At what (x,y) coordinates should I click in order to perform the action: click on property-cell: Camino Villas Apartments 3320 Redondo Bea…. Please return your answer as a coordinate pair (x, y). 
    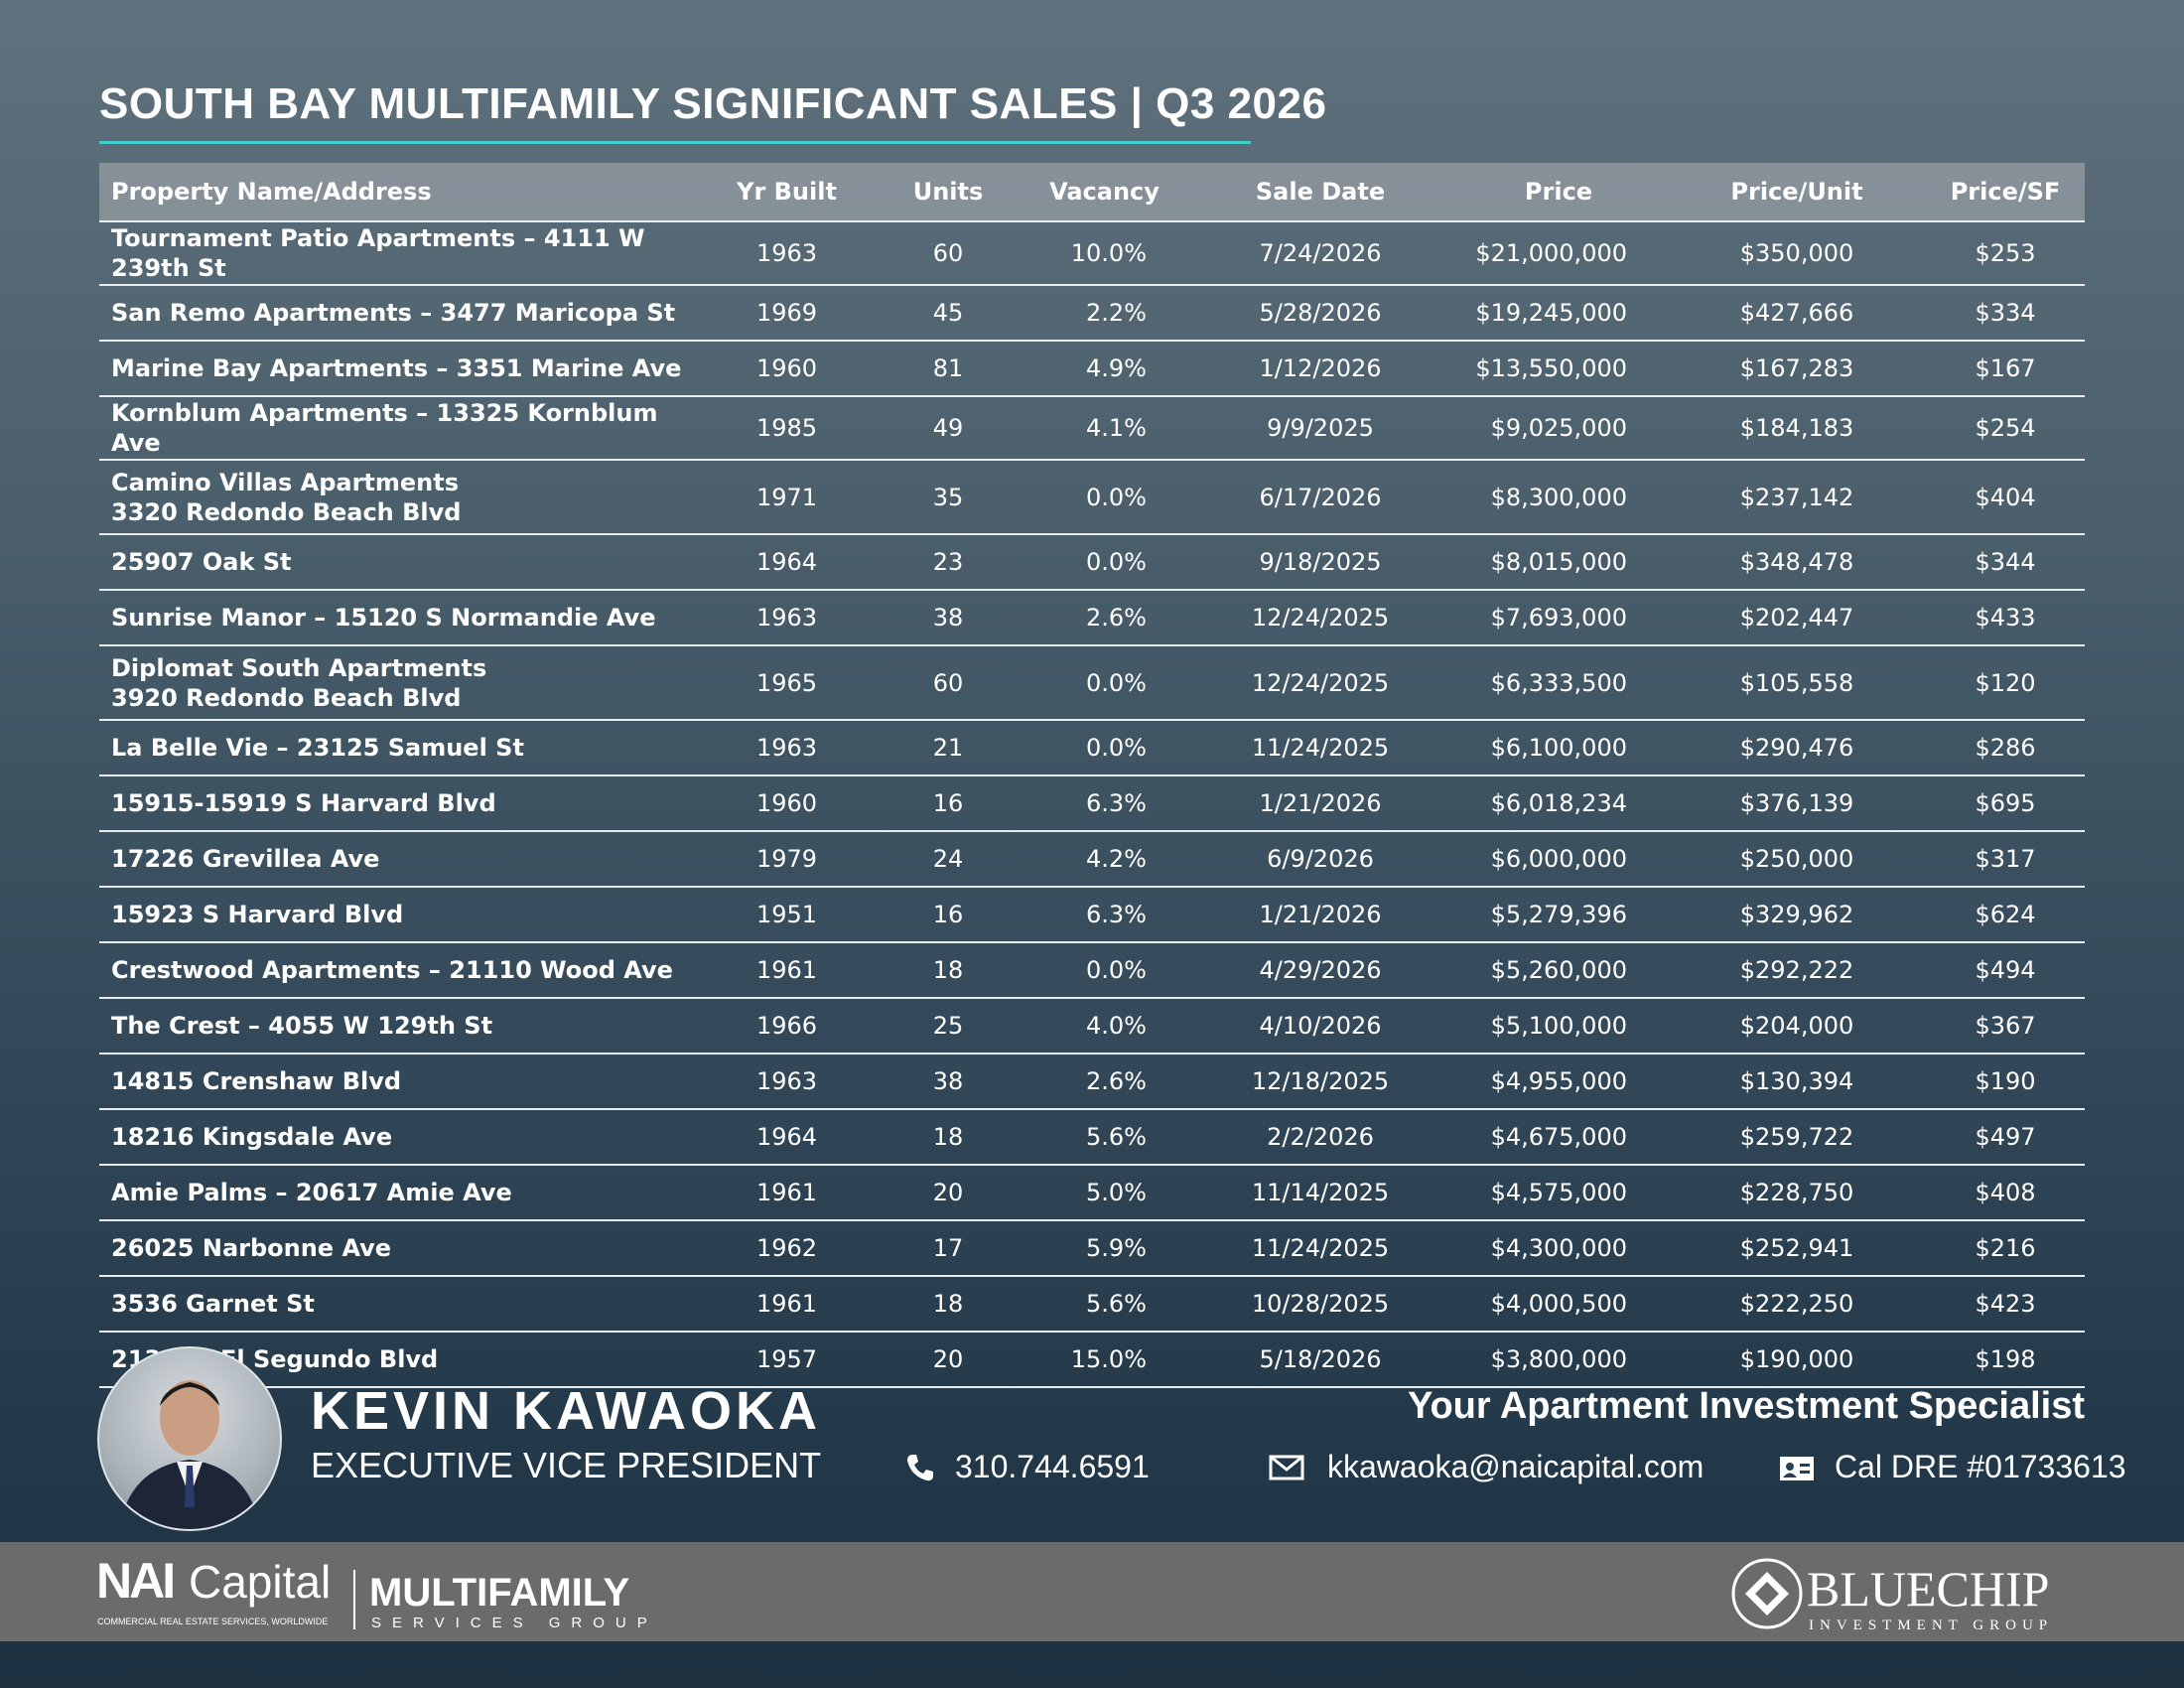
    Looking at the image, I should click on (397, 497).